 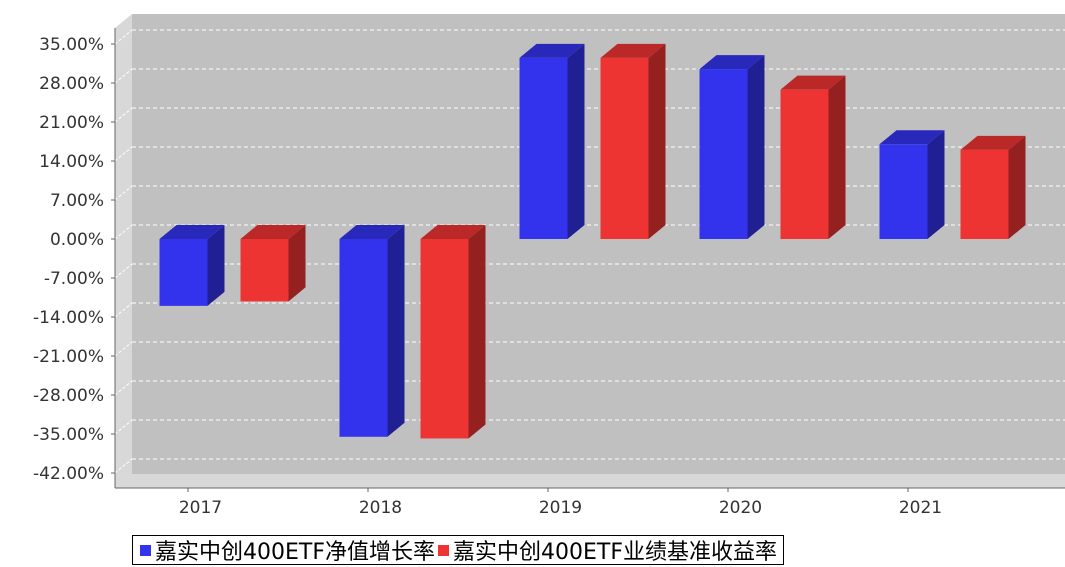 What do you see at coordinates (71, 162) in the screenshot?
I see `y-tick-label: 14.00%` at bounding box center [71, 162].